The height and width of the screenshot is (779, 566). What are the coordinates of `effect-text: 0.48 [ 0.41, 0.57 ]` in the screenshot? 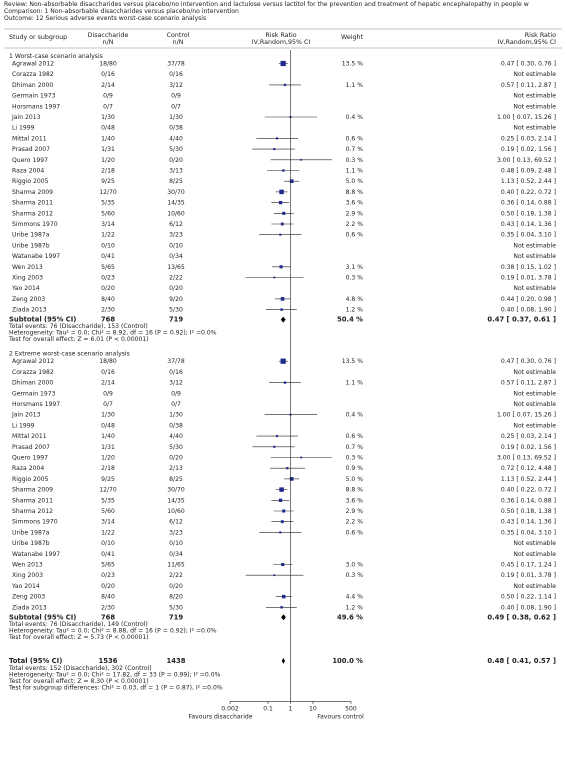 It's located at (521, 661).